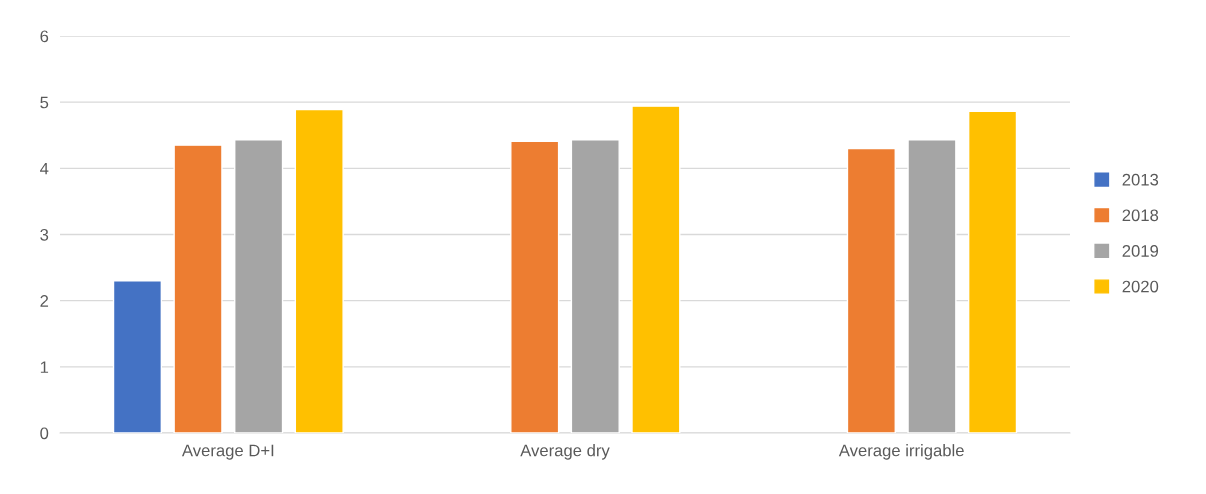  Describe the element at coordinates (1140, 215) in the screenshot. I see `legend-label: 2018` at that location.